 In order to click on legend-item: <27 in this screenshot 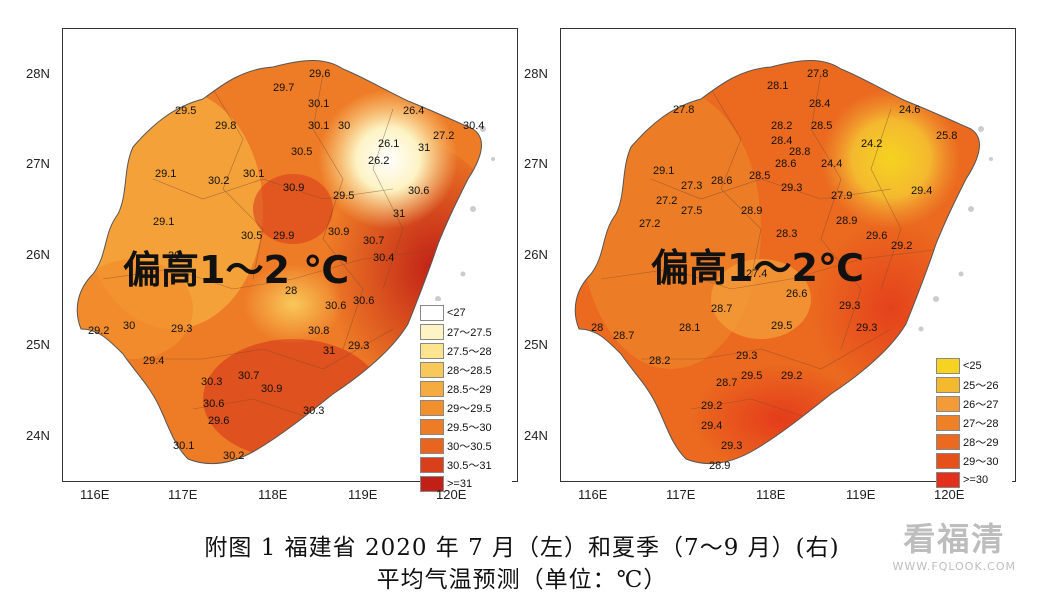, I will do `click(466, 312)`.